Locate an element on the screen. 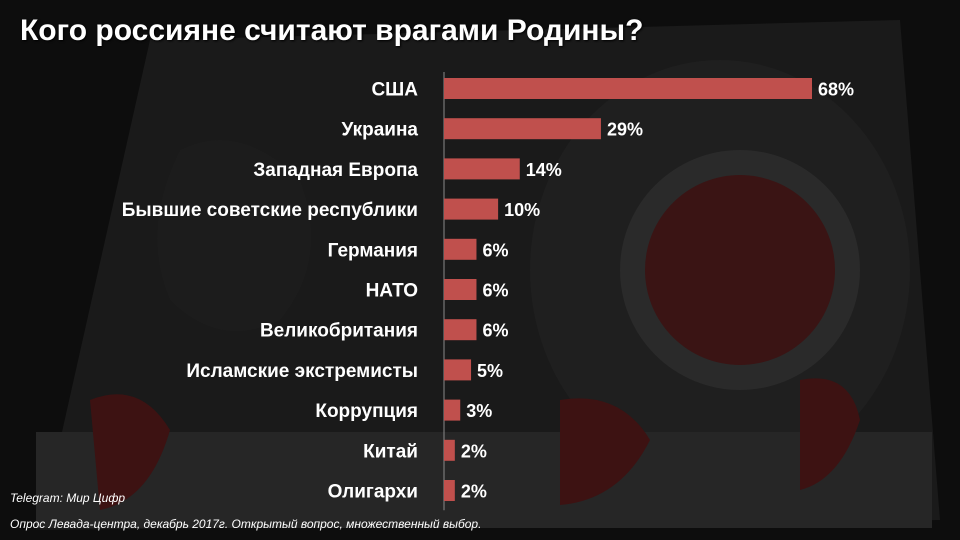 The height and width of the screenshot is (540, 960). value-label: 14% is located at coordinates (544, 170).